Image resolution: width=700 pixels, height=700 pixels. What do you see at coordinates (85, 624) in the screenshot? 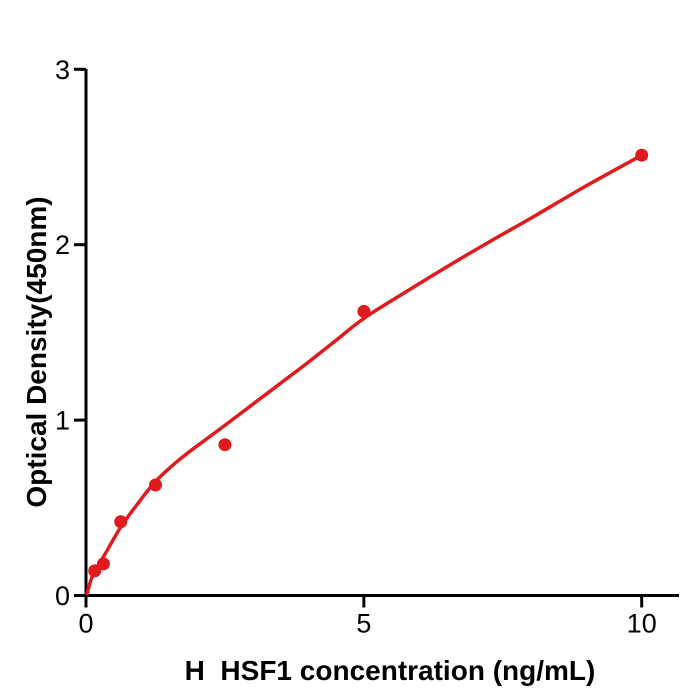
I see `x-tick-label: 0` at bounding box center [85, 624].